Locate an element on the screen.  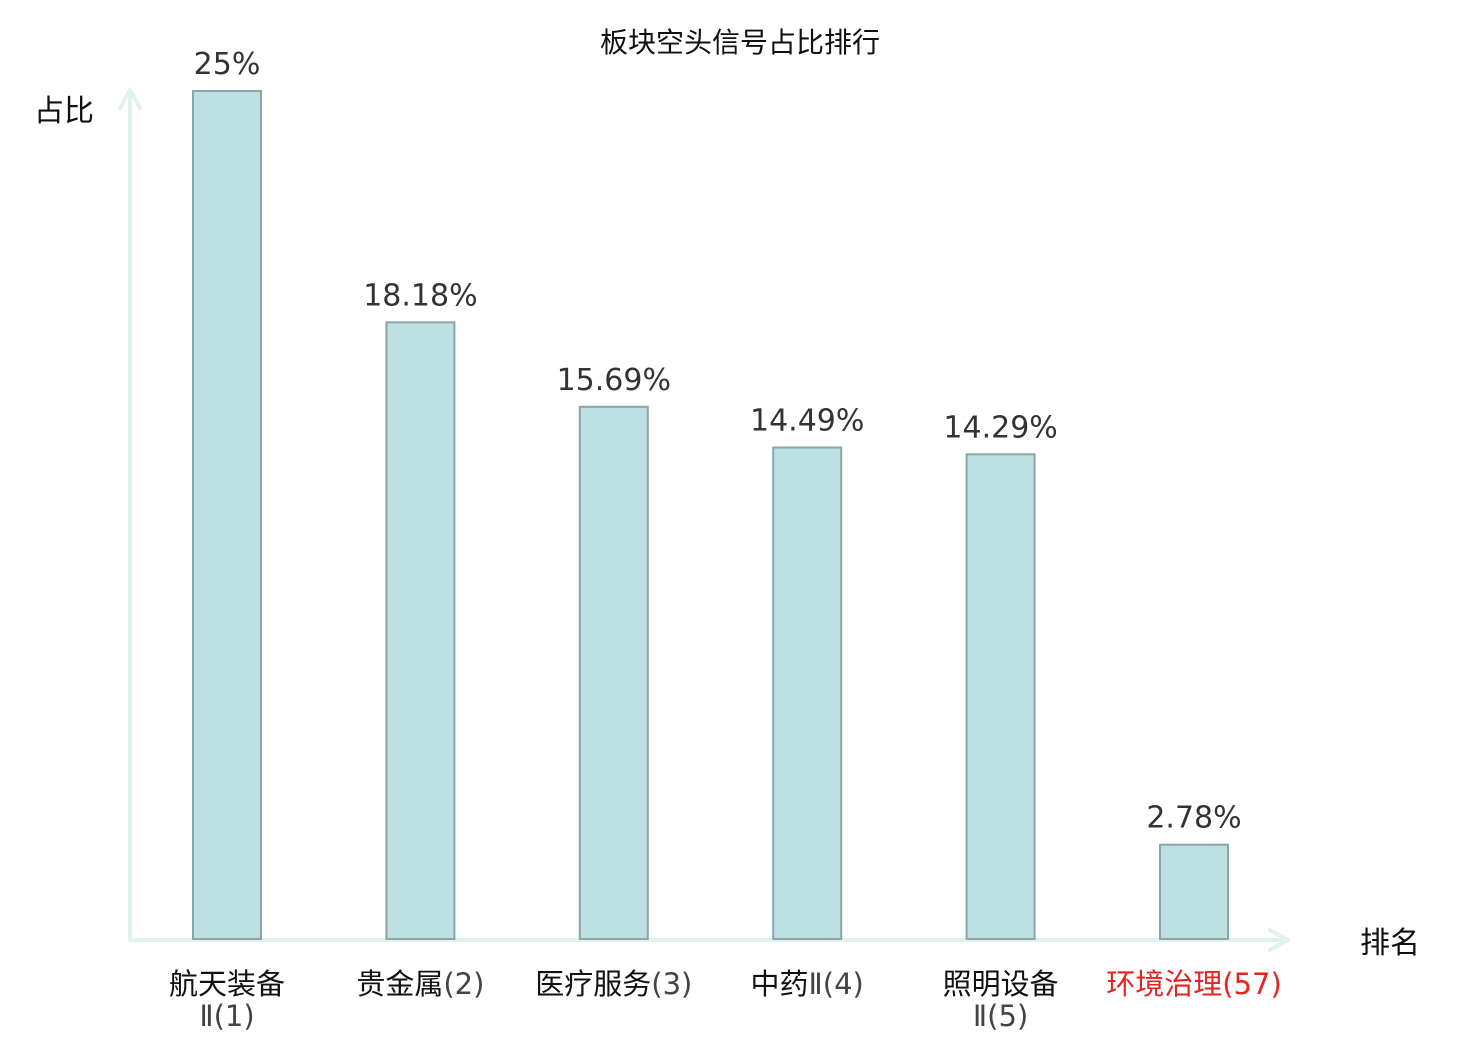
bar-value-label: 15.69% is located at coordinates (614, 380).